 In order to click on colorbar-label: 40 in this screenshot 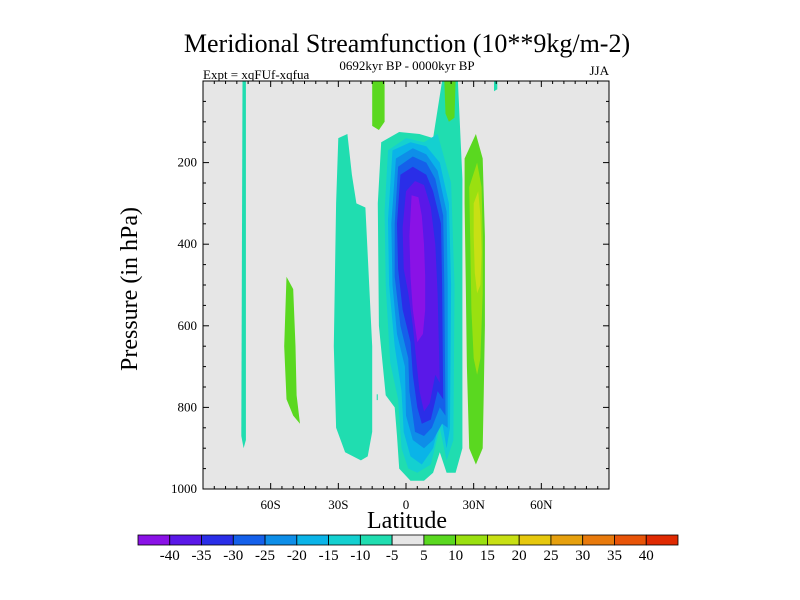, I will do `click(646, 556)`.